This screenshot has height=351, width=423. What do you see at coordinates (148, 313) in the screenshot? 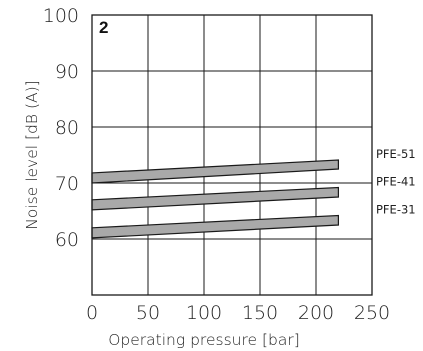
I see `x-tick-label-50: 50` at bounding box center [148, 313].